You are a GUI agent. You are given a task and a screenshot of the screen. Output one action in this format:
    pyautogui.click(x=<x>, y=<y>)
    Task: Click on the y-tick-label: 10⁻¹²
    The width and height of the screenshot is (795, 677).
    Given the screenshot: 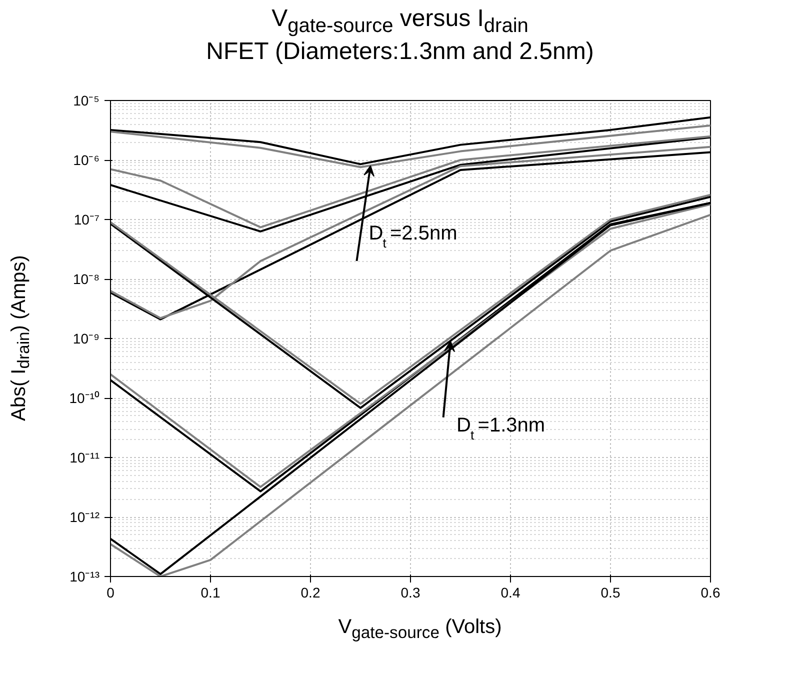 What is the action you would take?
    pyautogui.click(x=85, y=517)
    